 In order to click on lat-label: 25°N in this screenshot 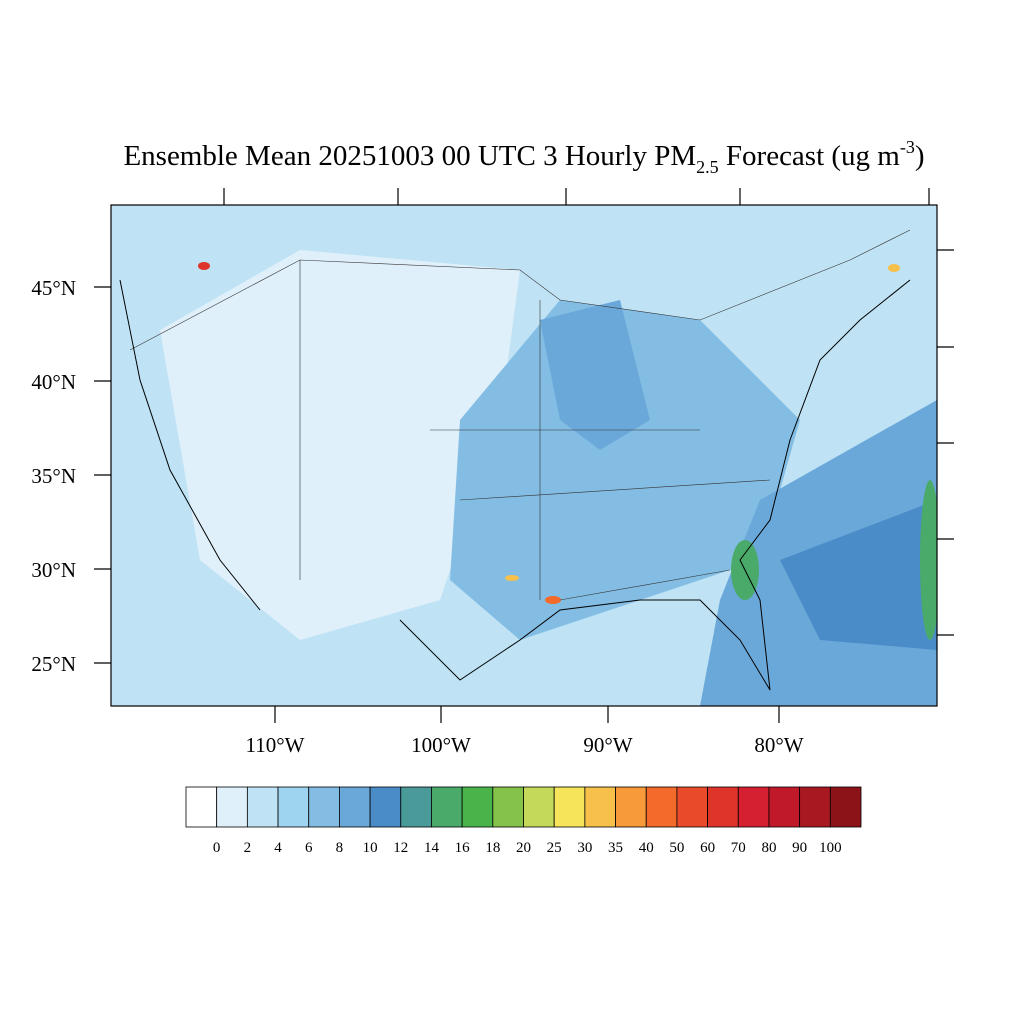, I will do `click(53, 664)`.